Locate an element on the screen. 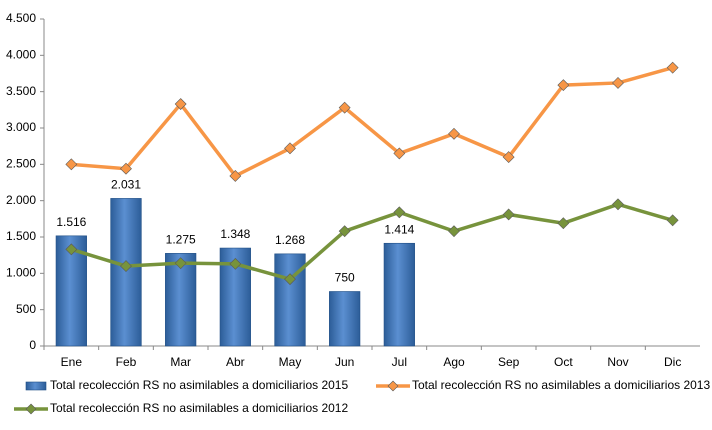  data-label: 2.031 is located at coordinates (126, 185).